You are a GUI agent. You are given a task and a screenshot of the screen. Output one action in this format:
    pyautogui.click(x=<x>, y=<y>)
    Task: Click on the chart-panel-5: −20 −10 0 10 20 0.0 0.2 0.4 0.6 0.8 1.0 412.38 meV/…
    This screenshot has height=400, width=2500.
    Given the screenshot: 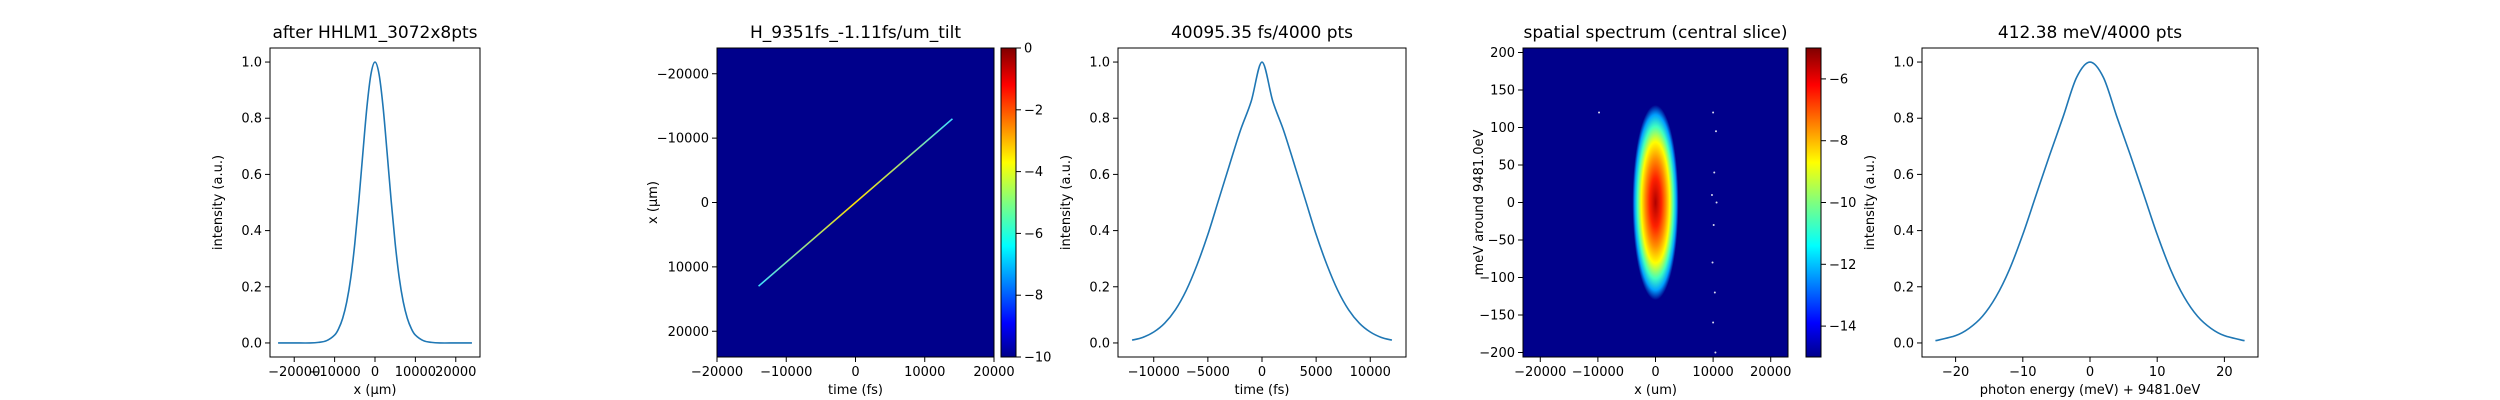 What is the action you would take?
    pyautogui.click(x=2061, y=210)
    